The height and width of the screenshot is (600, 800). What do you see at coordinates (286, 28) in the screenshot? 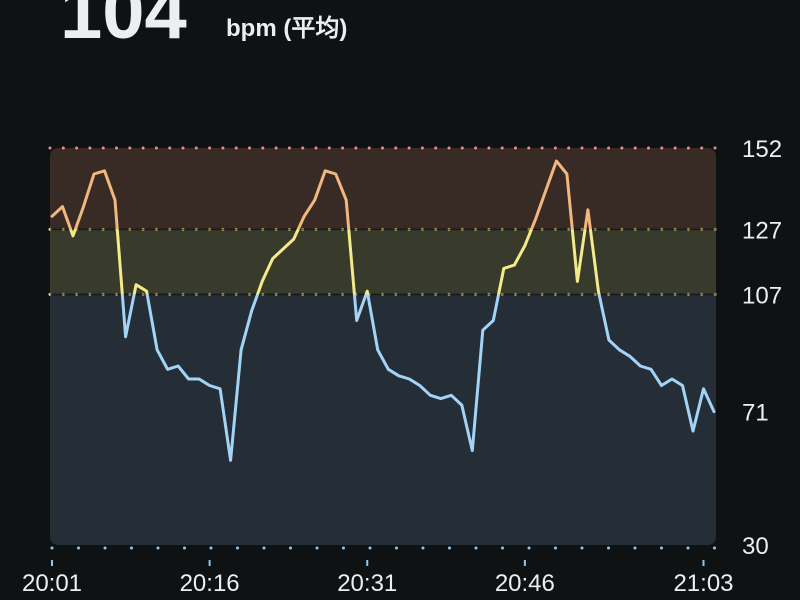
I see `unit-label: bpm (平均)` at bounding box center [286, 28].